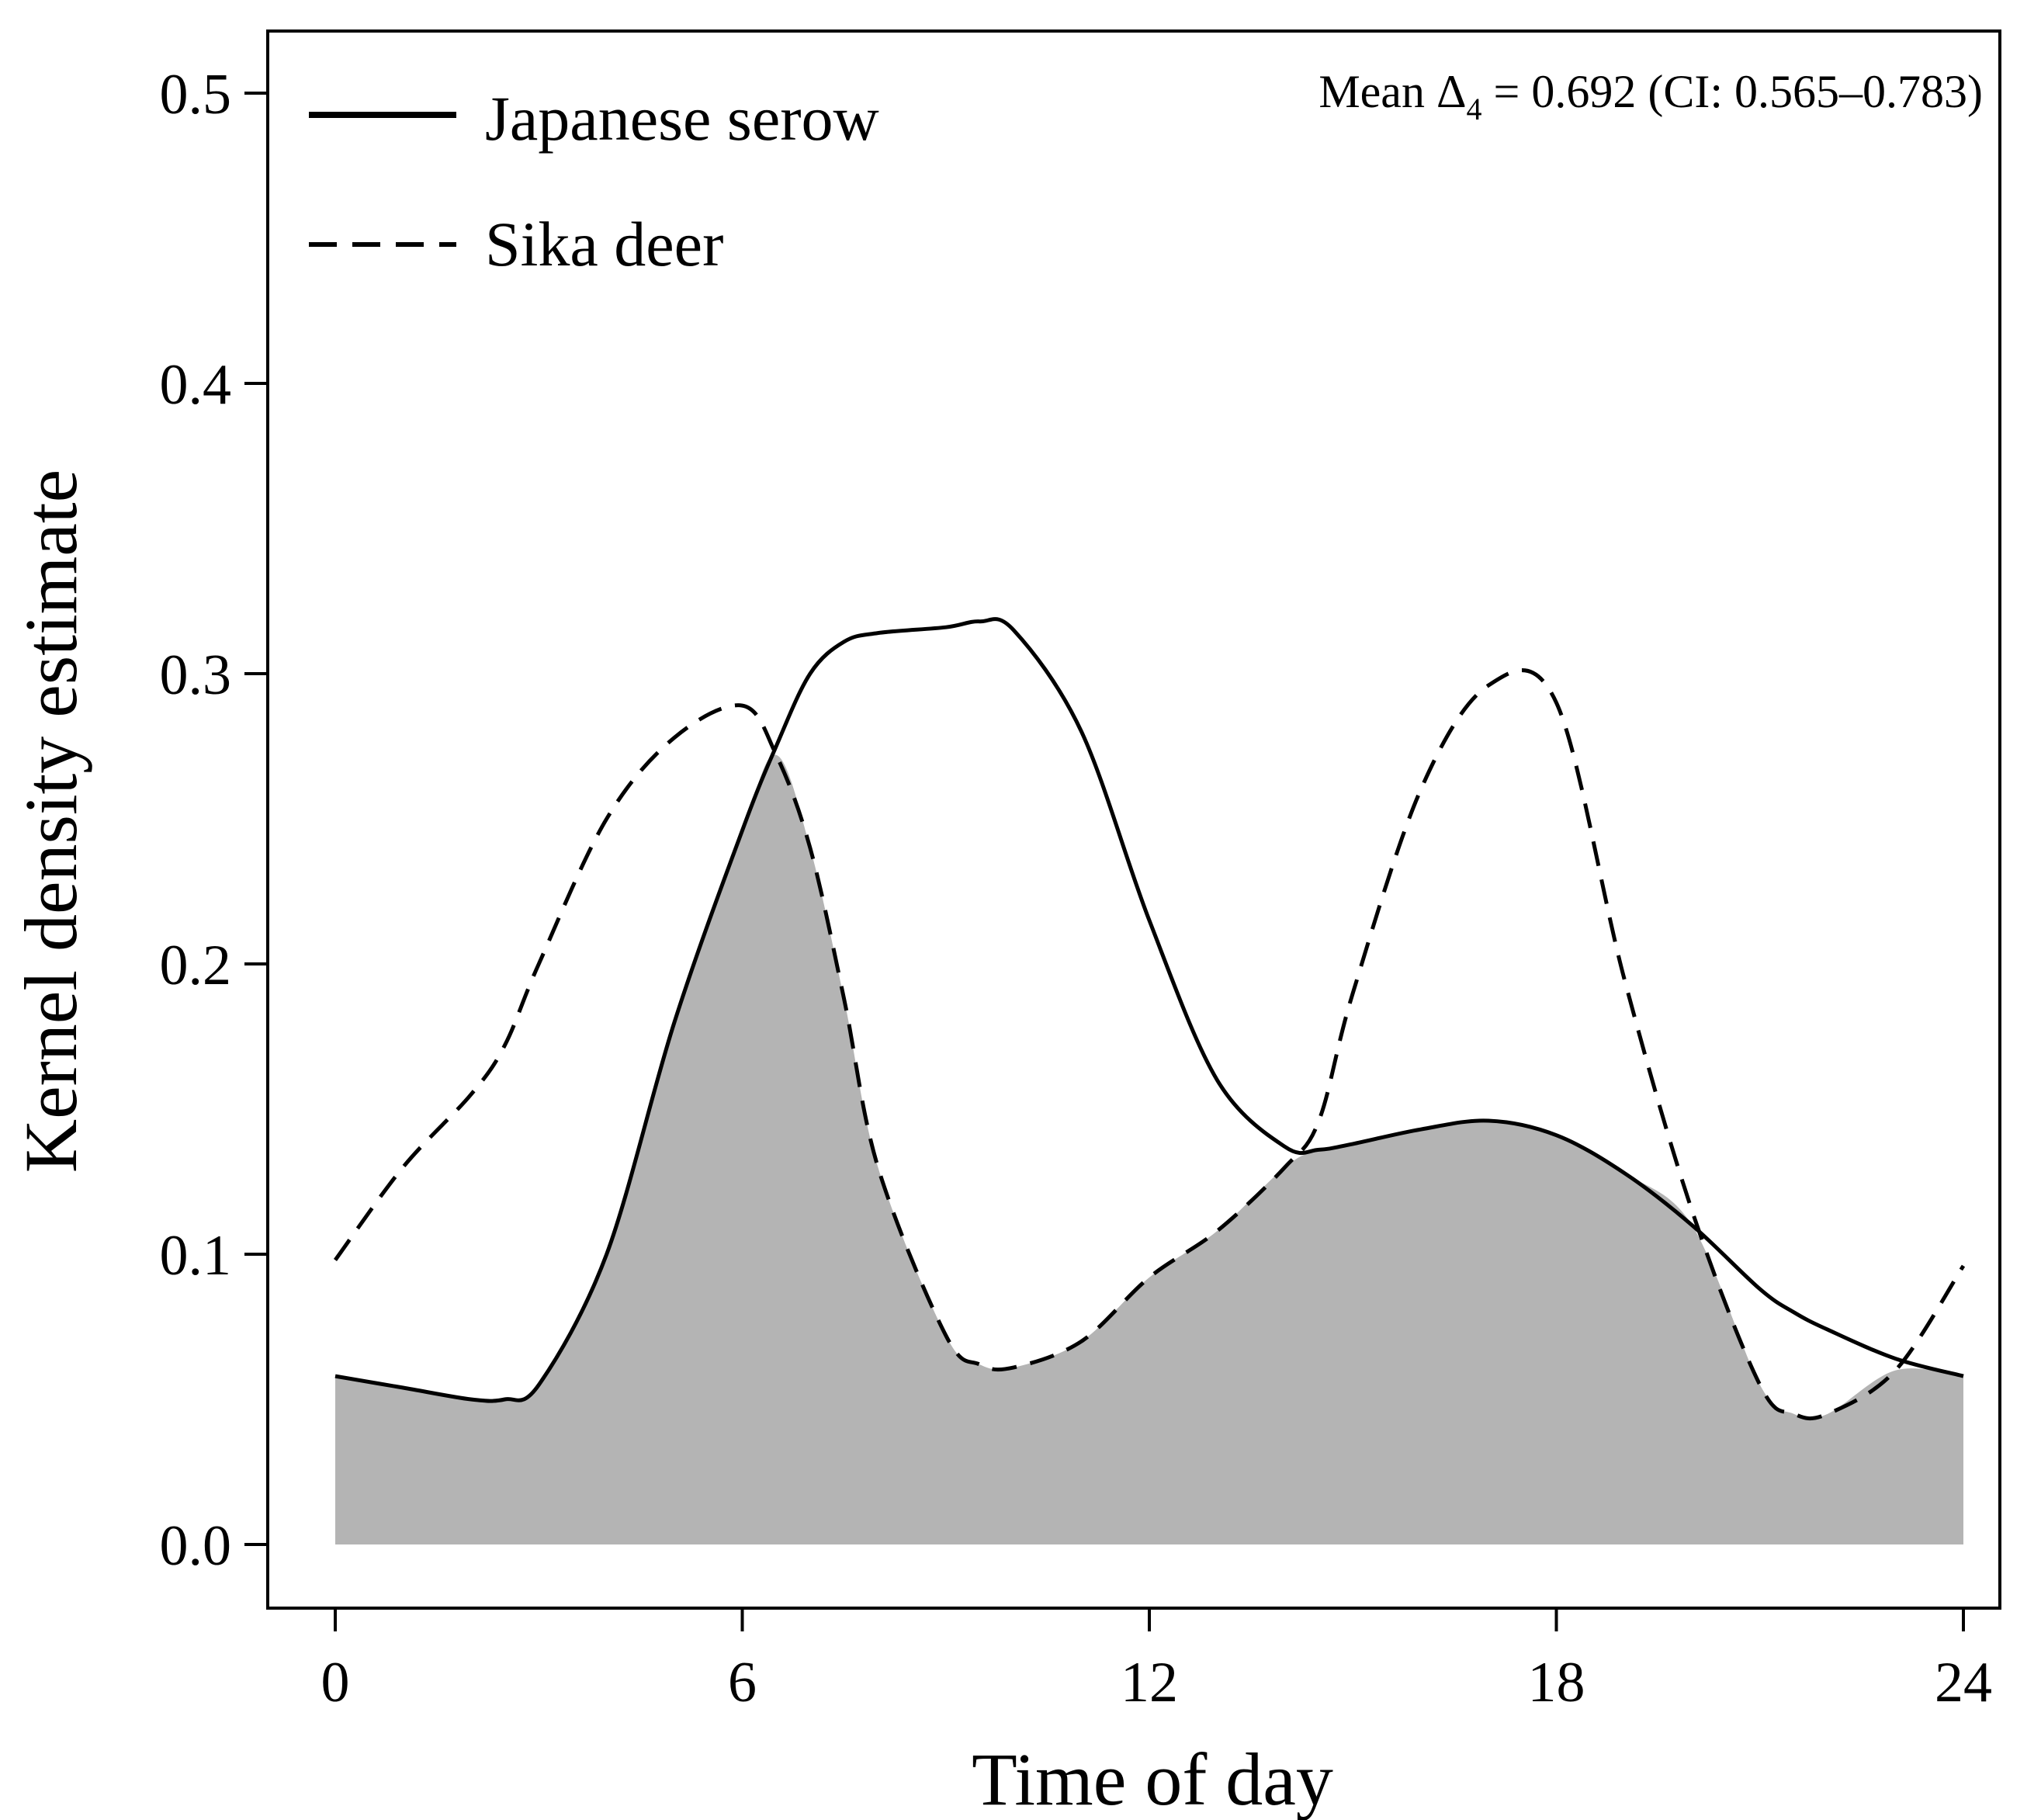  I want to click on y-tick-label: 0.5, so click(196, 95).